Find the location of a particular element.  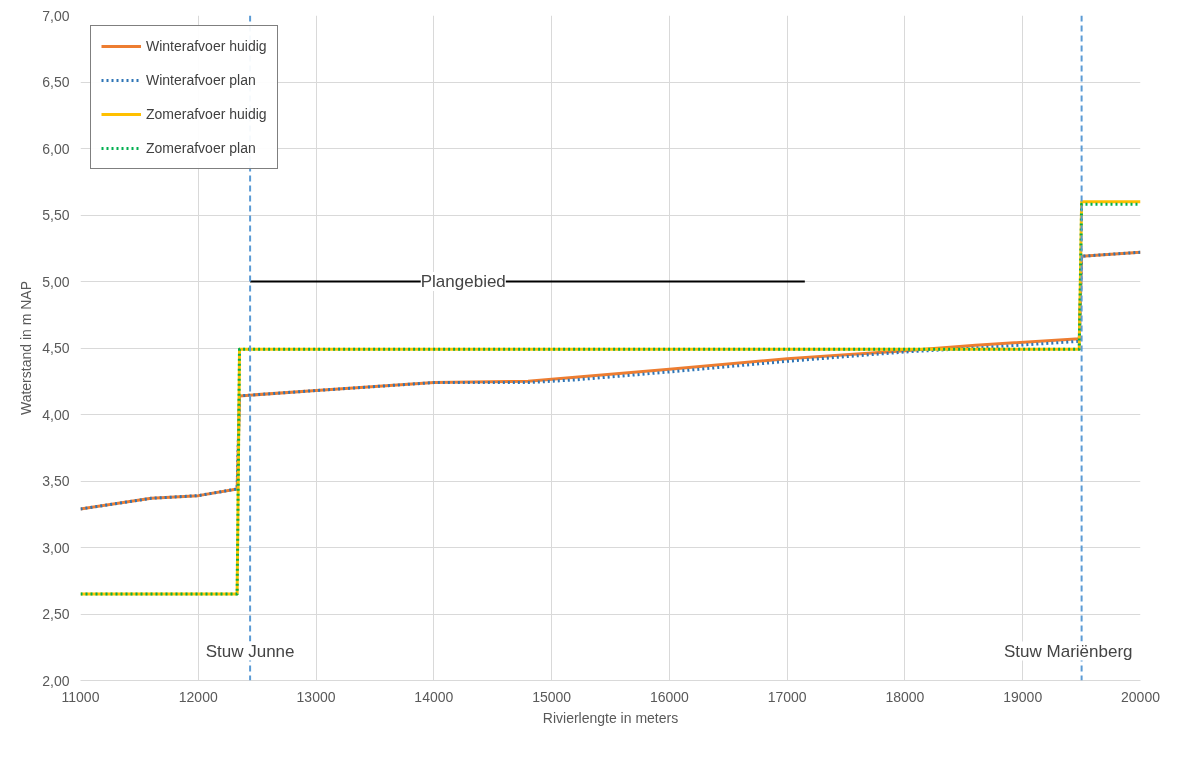

x-tick-label: 15000 is located at coordinates (552, 696).